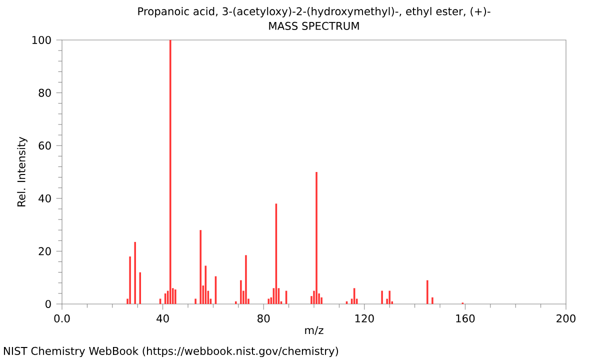 Image resolution: width=600 pixels, height=360 pixels. What do you see at coordinates (48, 304) in the screenshot?
I see `y-tick-label: 0` at bounding box center [48, 304].